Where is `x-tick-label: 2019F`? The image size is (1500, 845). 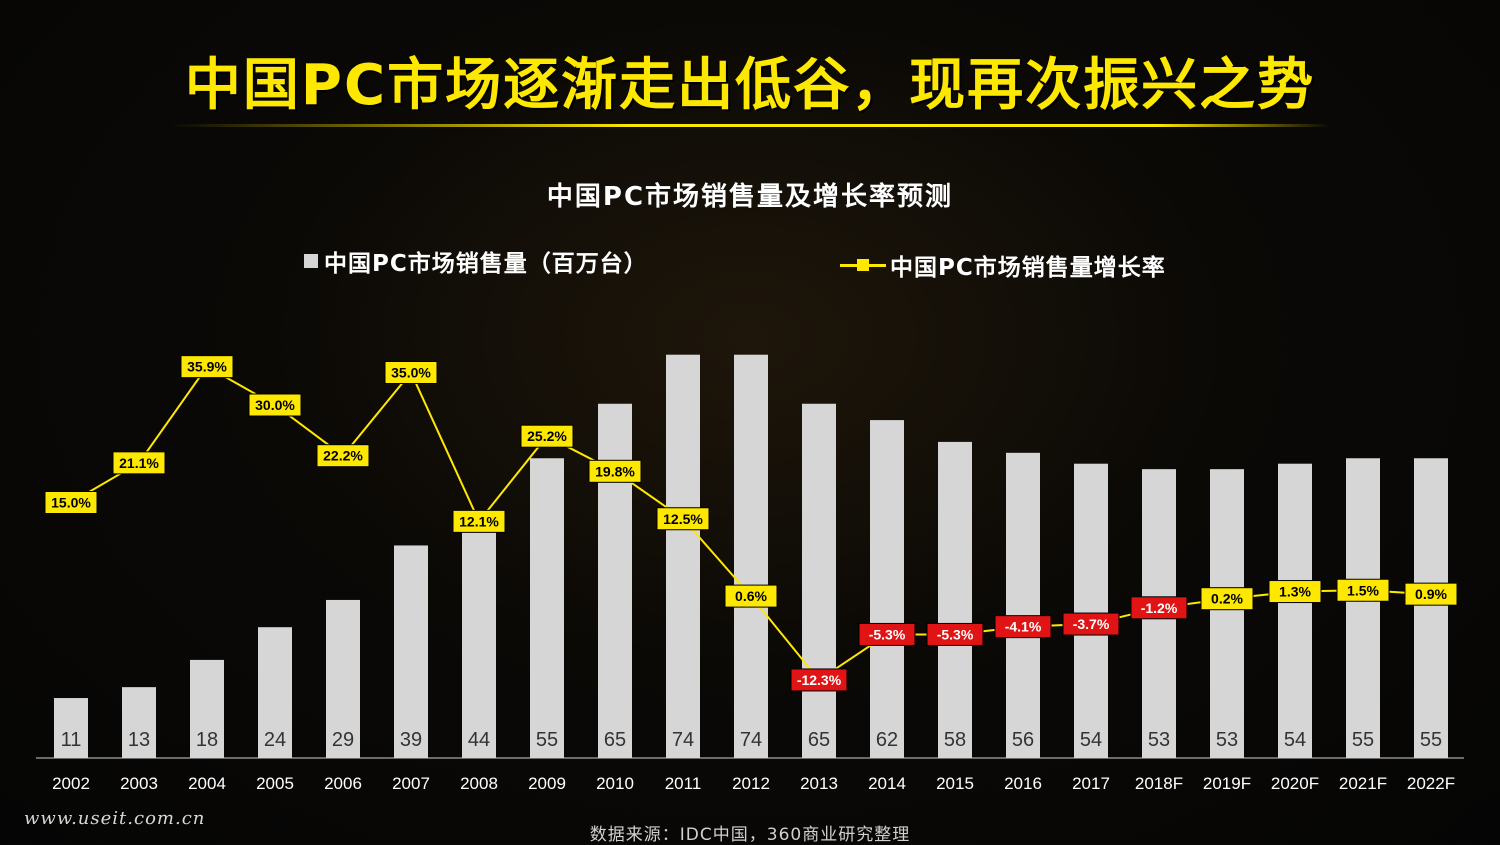
x-tick-label: 2019F is located at coordinates (1227, 783).